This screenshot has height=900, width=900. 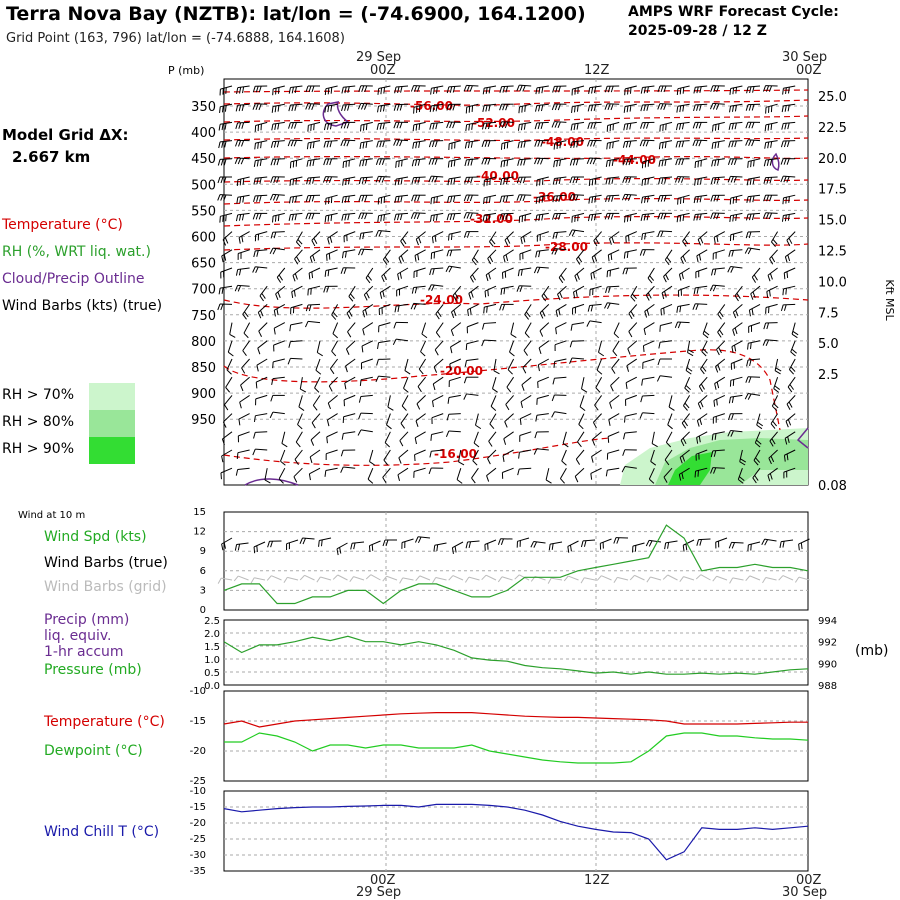 What do you see at coordinates (516, 831) in the screenshot?
I see `windchill-panel-frame` at bounding box center [516, 831].